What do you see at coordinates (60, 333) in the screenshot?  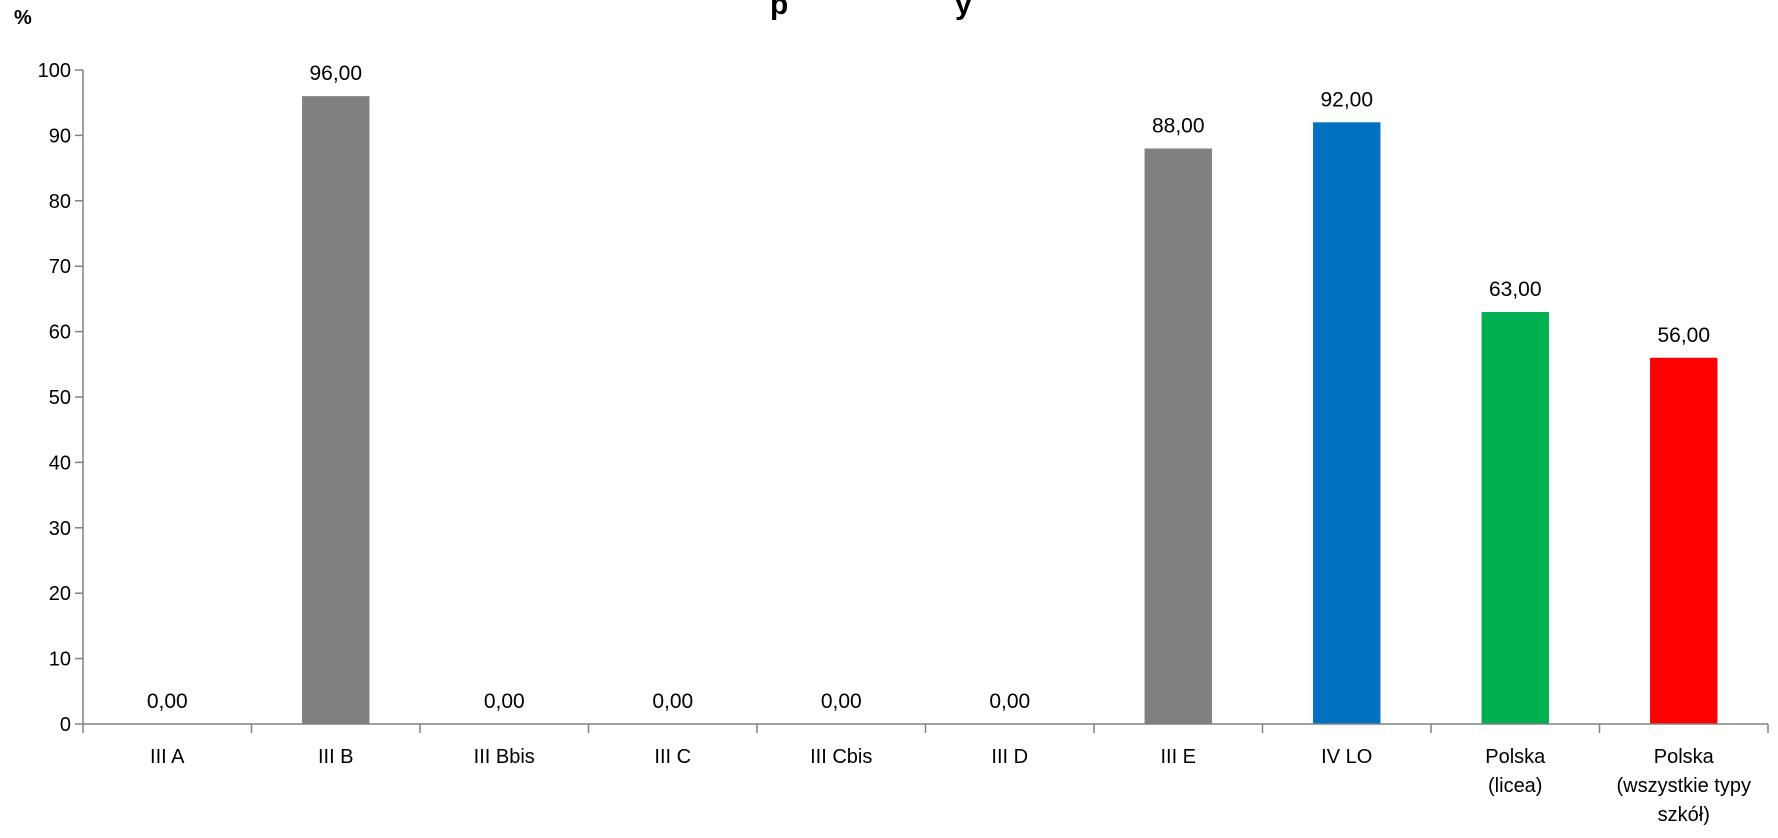 I see `y-tick-label: 60` at bounding box center [60, 333].